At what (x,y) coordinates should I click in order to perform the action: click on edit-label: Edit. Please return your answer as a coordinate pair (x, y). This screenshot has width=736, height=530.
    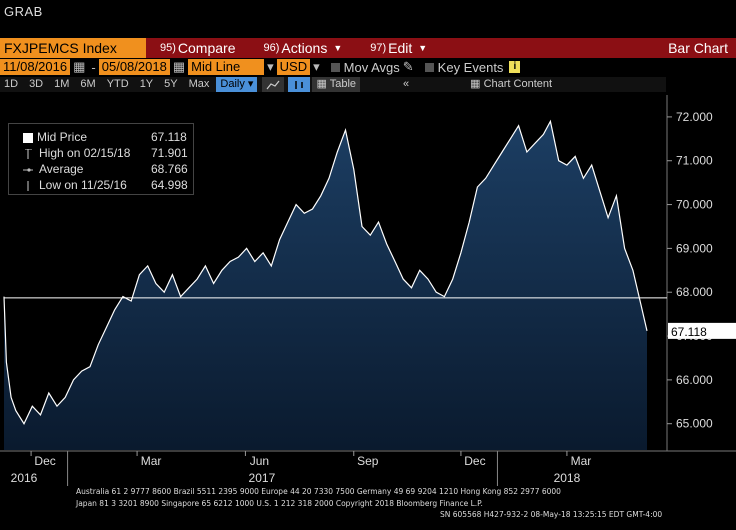
    Looking at the image, I should click on (400, 48).